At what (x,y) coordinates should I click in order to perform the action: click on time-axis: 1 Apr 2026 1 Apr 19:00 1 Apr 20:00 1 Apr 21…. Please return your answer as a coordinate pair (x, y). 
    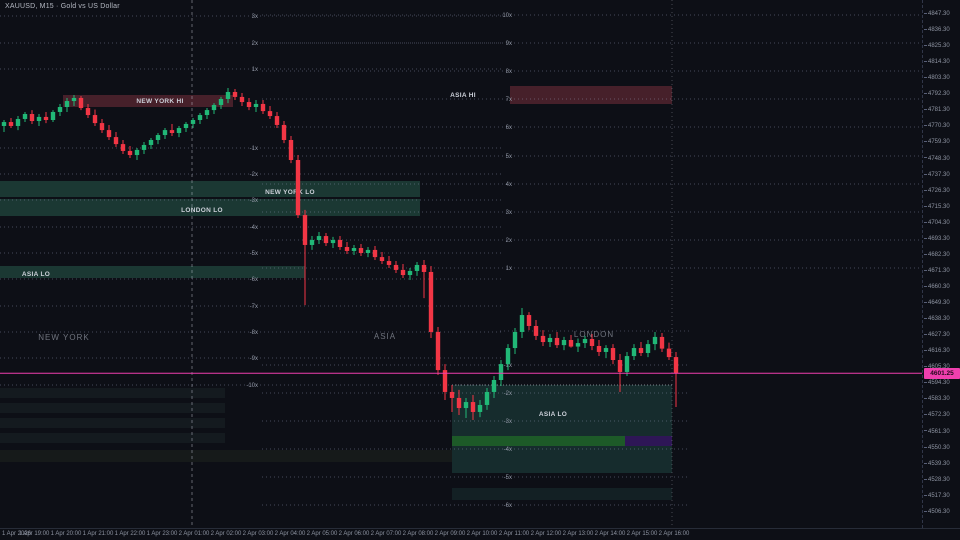
    Looking at the image, I should click on (480, 534).